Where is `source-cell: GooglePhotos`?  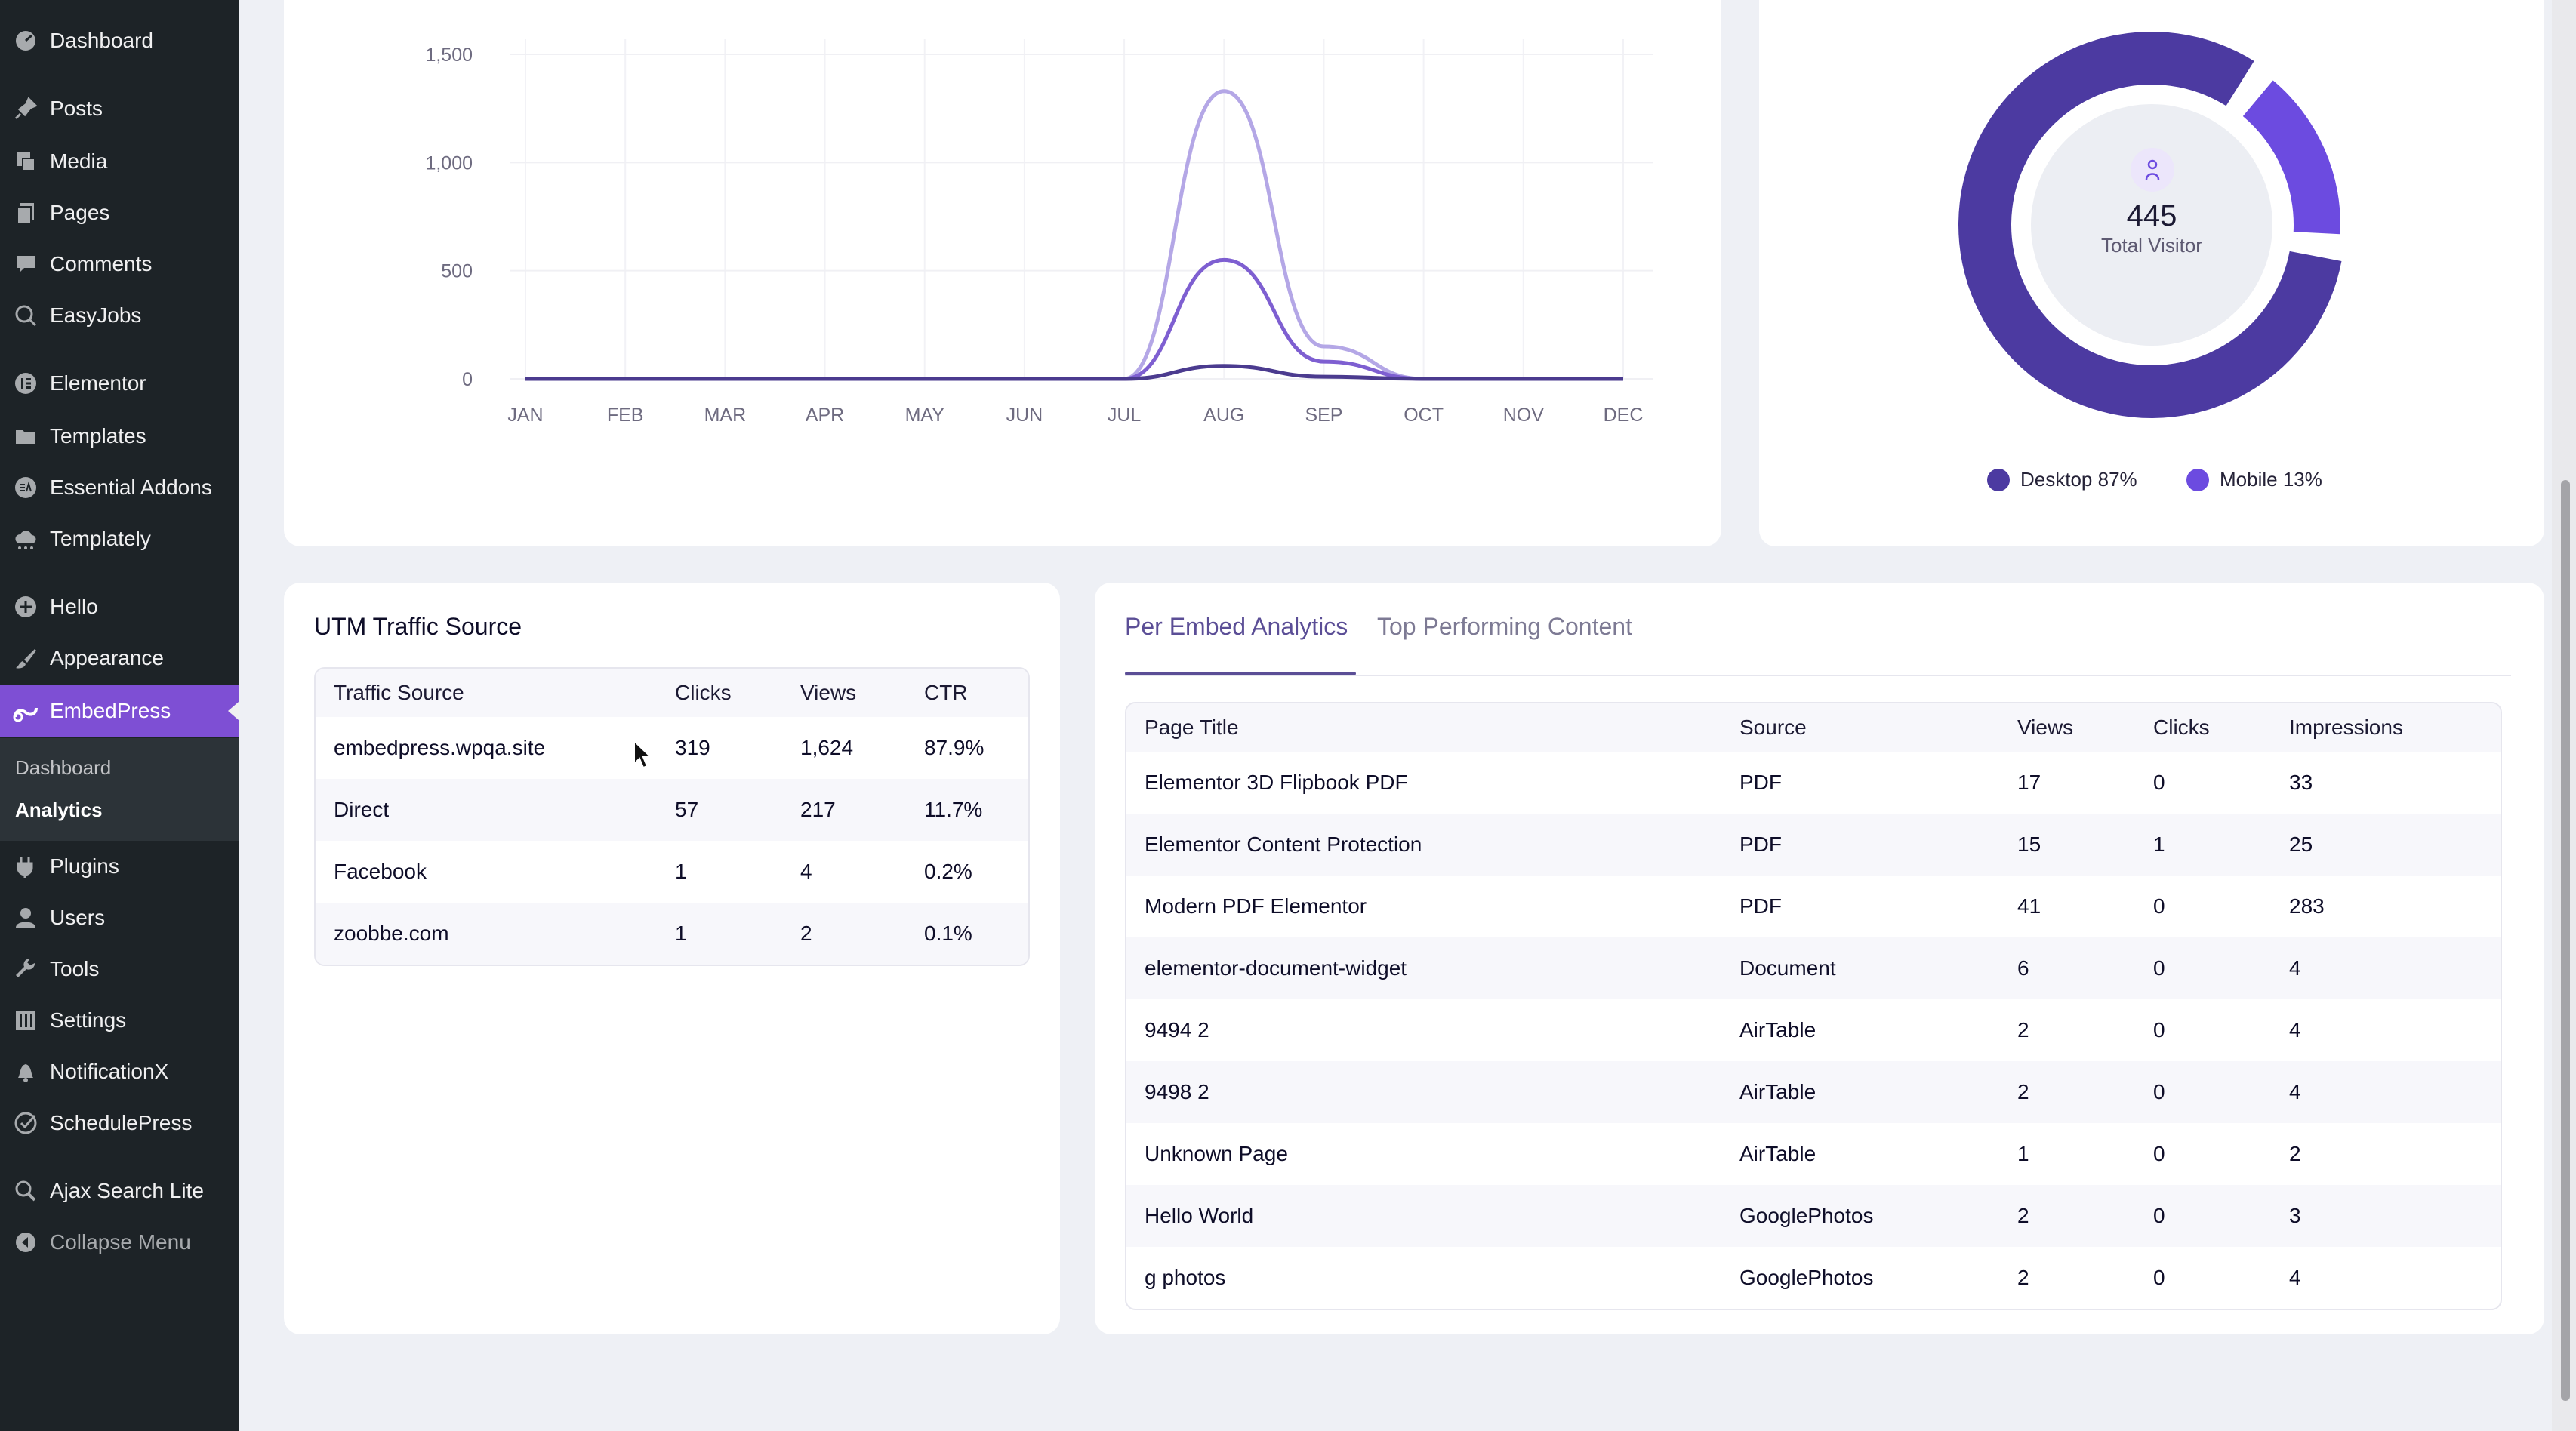
source-cell: GooglePhotos is located at coordinates (1806, 1216).